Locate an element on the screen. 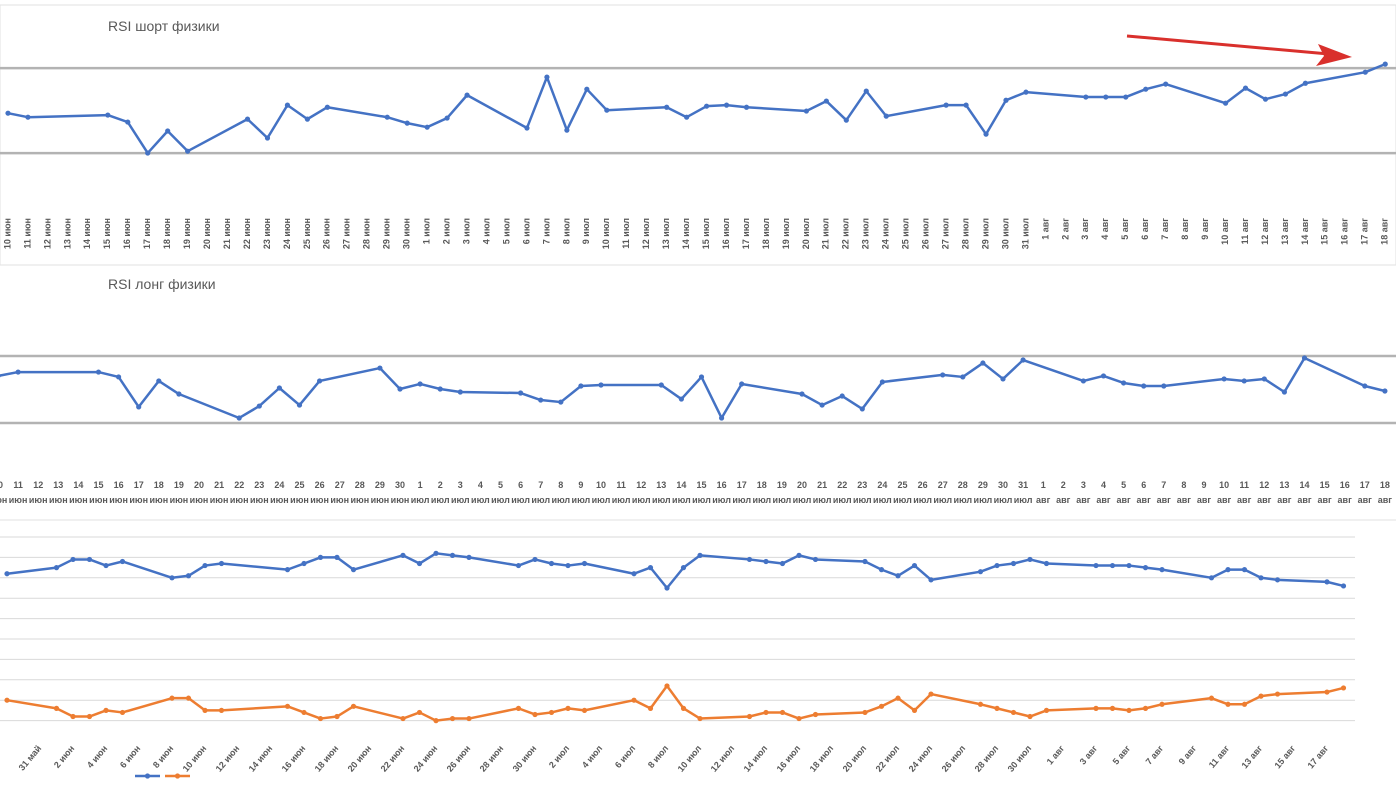 This screenshot has height=794, width=1396. x-tick-label: 23 июл is located at coordinates (866, 234).